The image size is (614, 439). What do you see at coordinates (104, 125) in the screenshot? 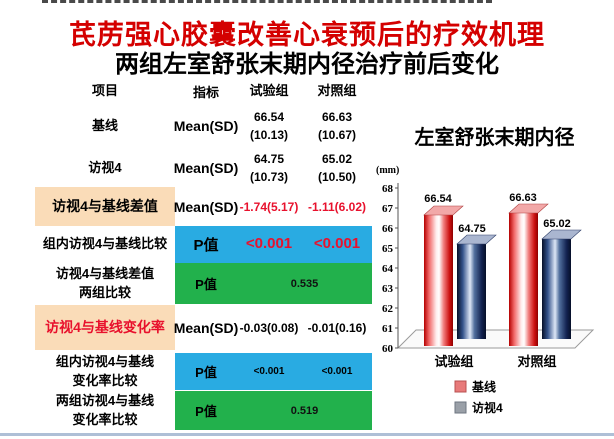
I see `row-label: 基线` at bounding box center [104, 125].